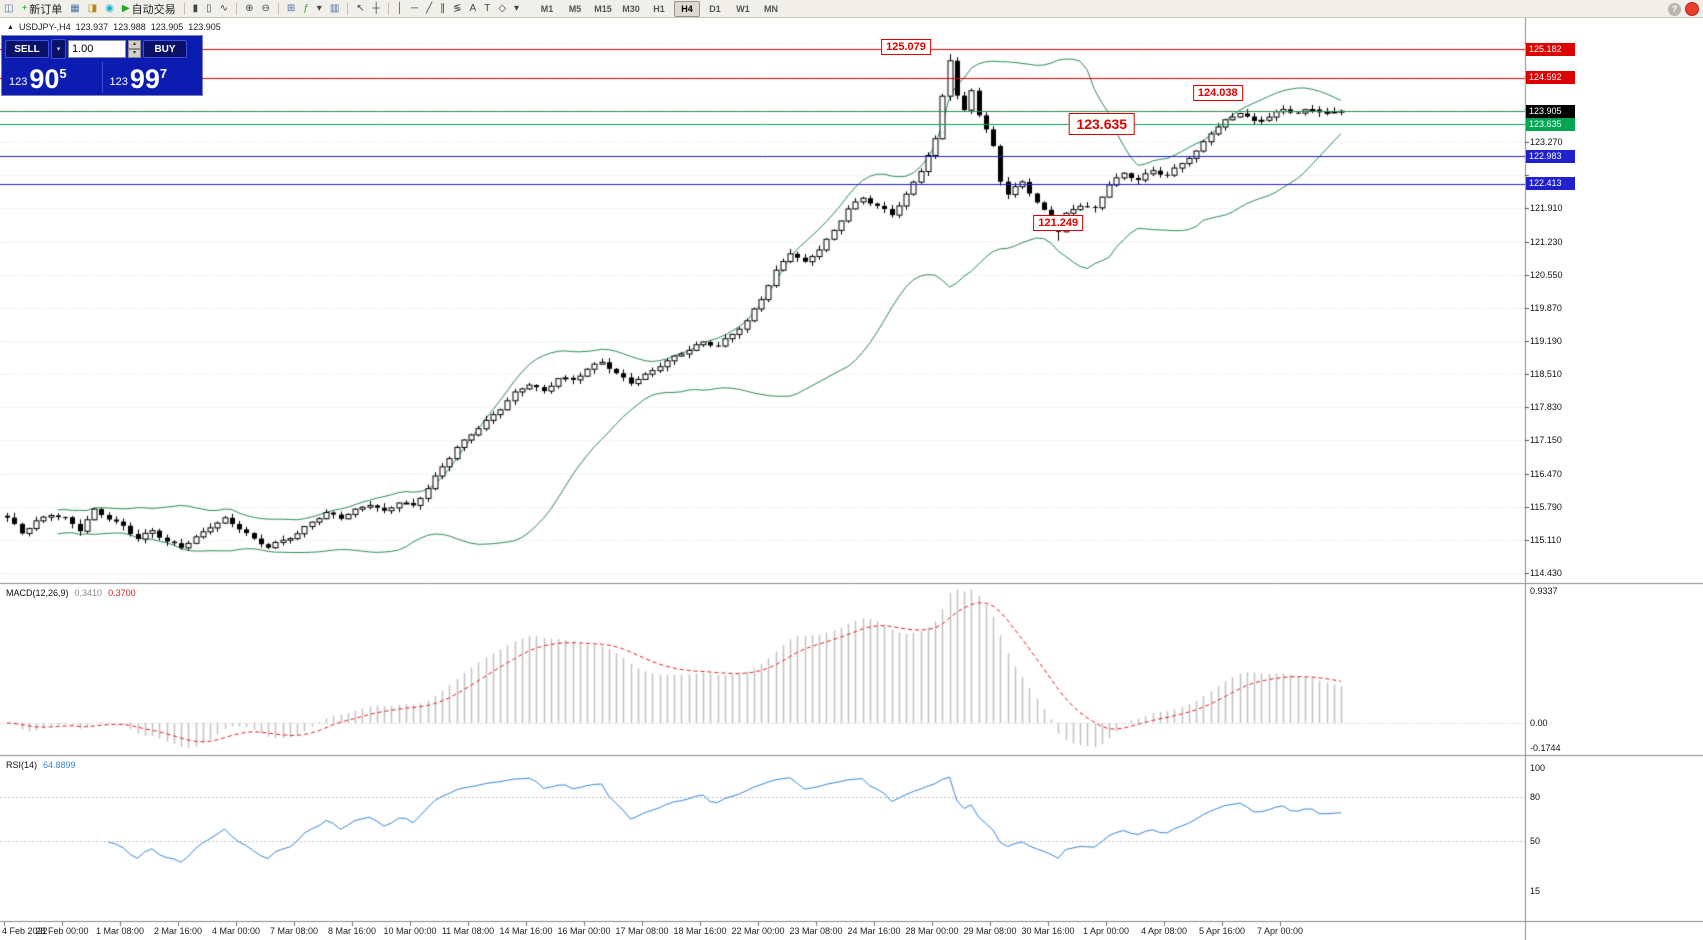 The image size is (1703, 940). What do you see at coordinates (1674, 9) in the screenshot?
I see `help-icon: ?` at bounding box center [1674, 9].